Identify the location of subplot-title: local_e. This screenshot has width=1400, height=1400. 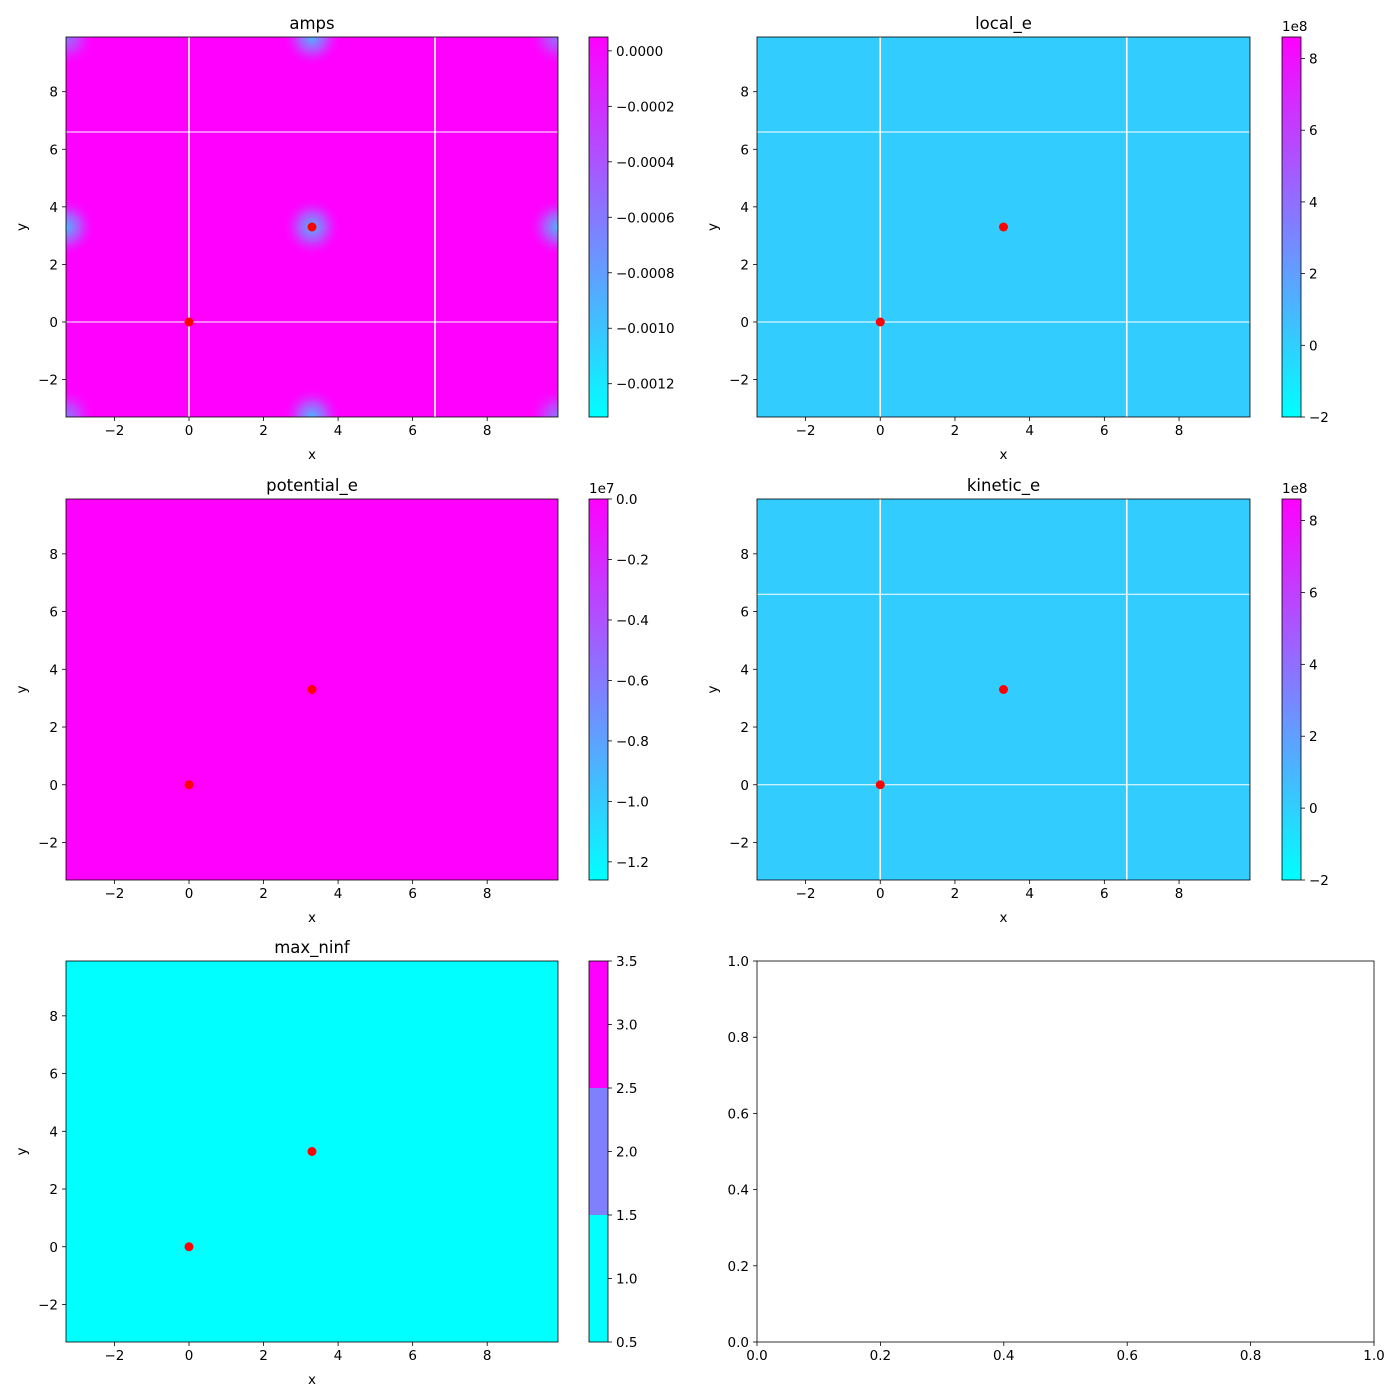
(1003, 24).